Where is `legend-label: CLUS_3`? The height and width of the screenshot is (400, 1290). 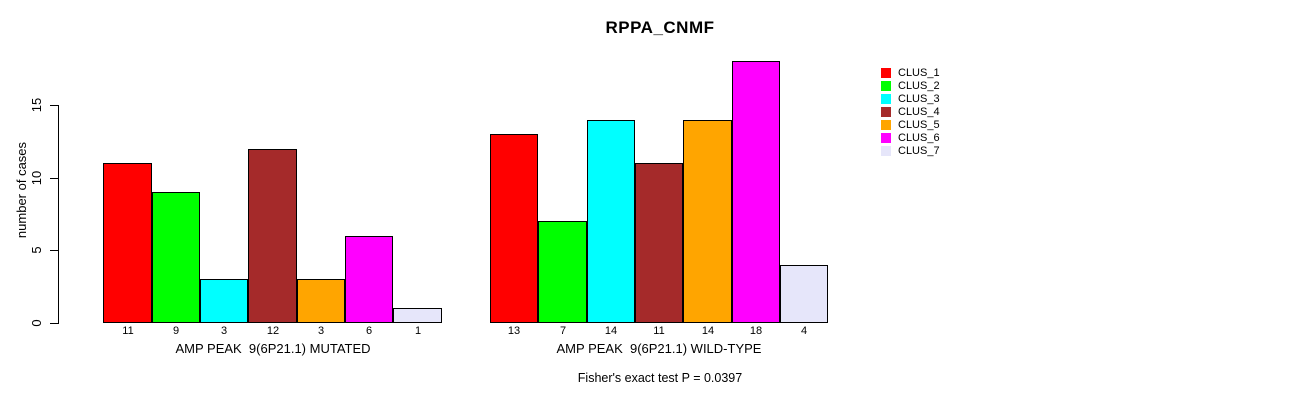
legend-label: CLUS_3 is located at coordinates (919, 99).